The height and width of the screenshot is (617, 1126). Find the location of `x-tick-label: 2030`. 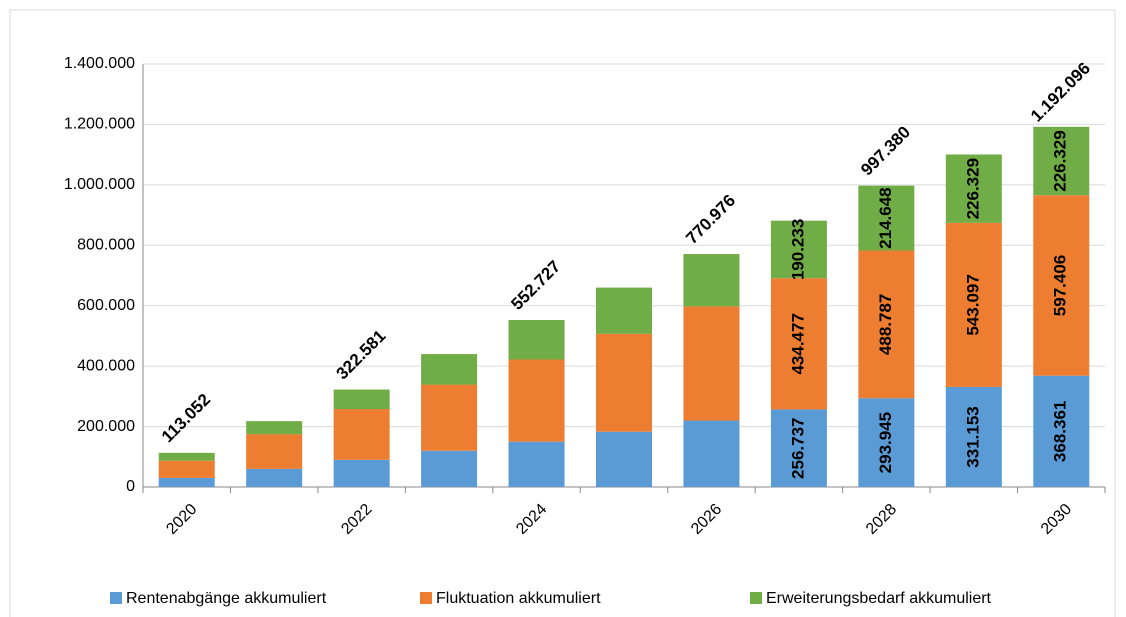

x-tick-label: 2030 is located at coordinates (1056, 519).